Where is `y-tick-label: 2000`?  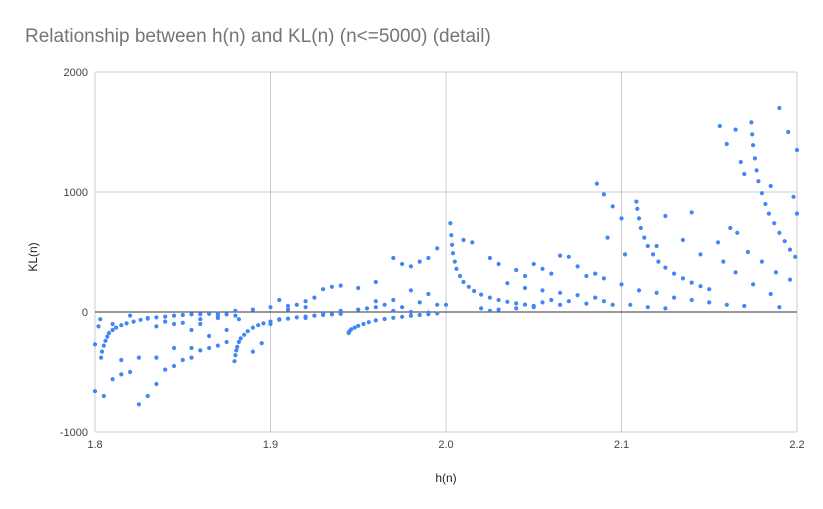 y-tick-label: 2000 is located at coordinates (76, 73).